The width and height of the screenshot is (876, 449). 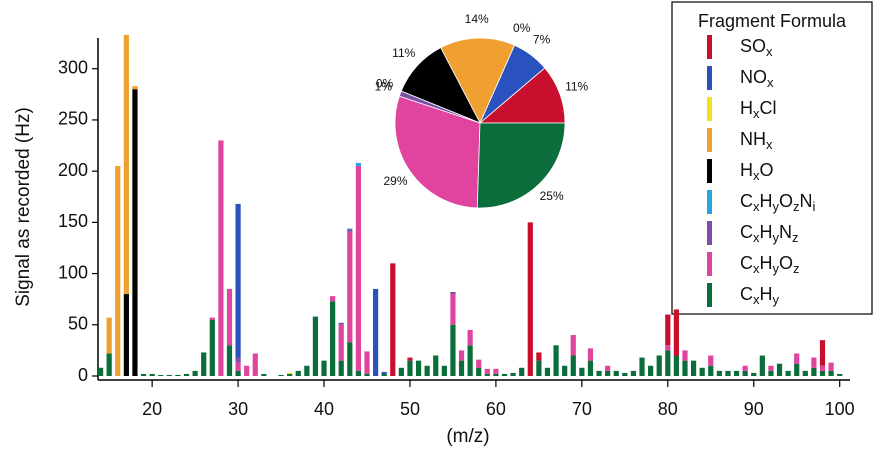 What do you see at coordinates (384, 87) in the screenshot?
I see `pie-label: 1%` at bounding box center [384, 87].